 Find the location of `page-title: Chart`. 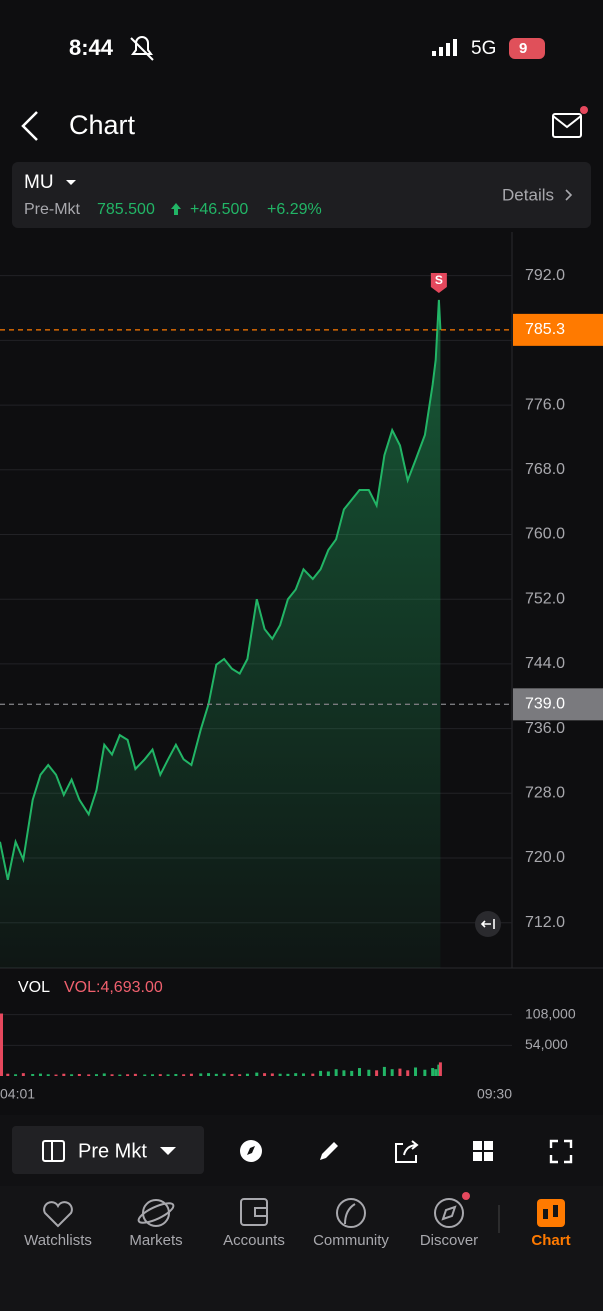

page-title: Chart is located at coordinates (102, 125).